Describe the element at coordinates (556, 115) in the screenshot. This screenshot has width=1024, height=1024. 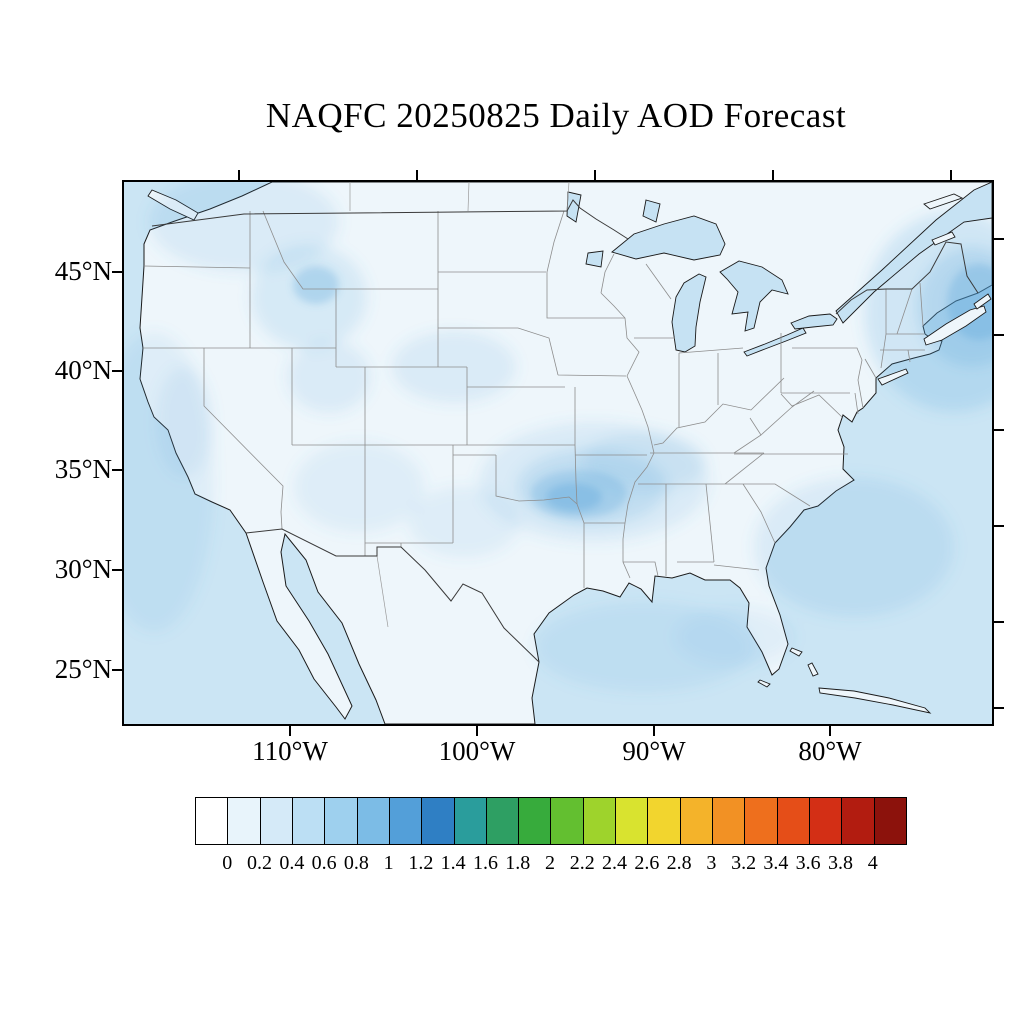
I see `page-title: NAQFC 20250825 Daily AOD Forecast` at that location.